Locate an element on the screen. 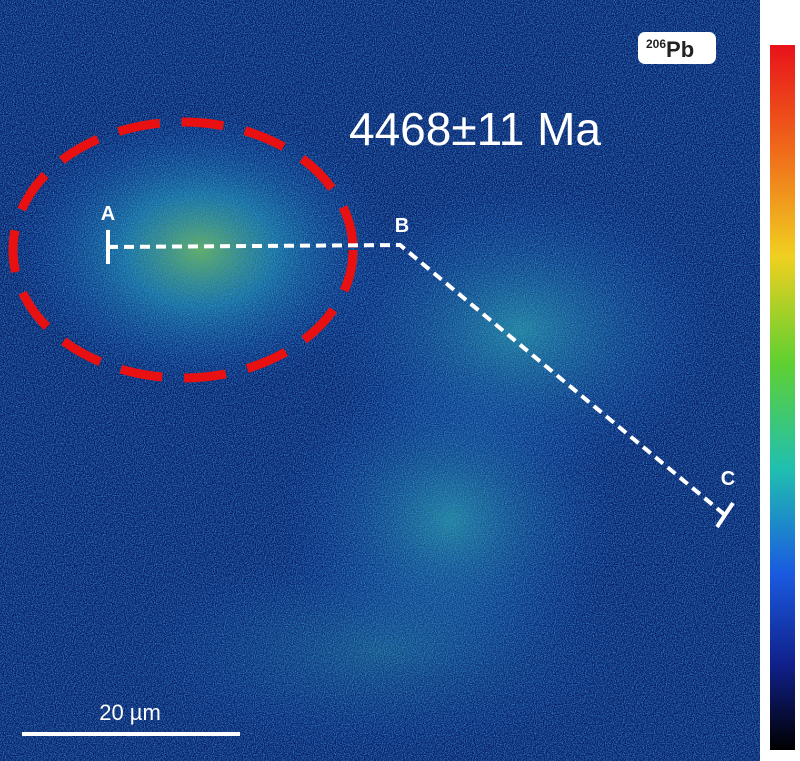  color-bar is located at coordinates (782, 397).